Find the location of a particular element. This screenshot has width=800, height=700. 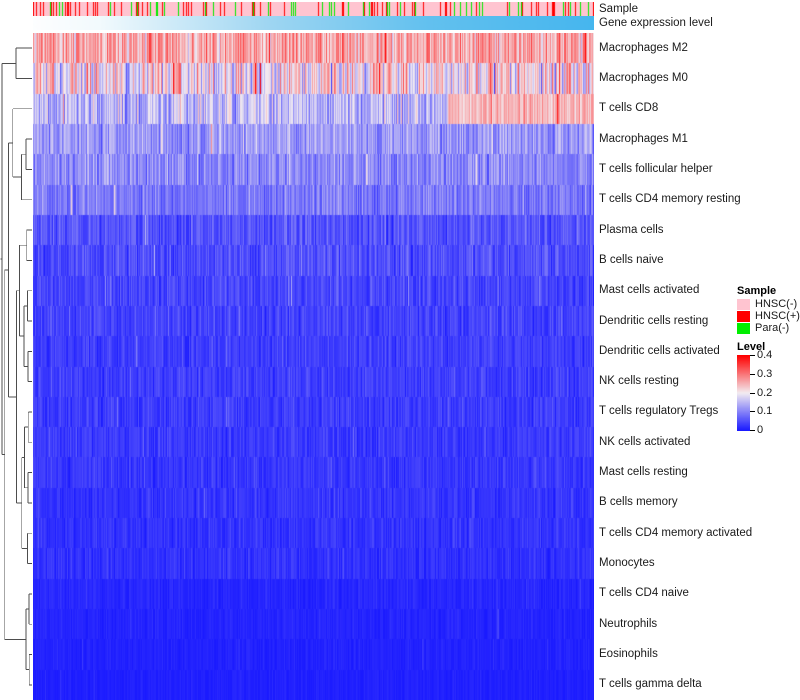

sample-annotation-bar is located at coordinates (313, 9).